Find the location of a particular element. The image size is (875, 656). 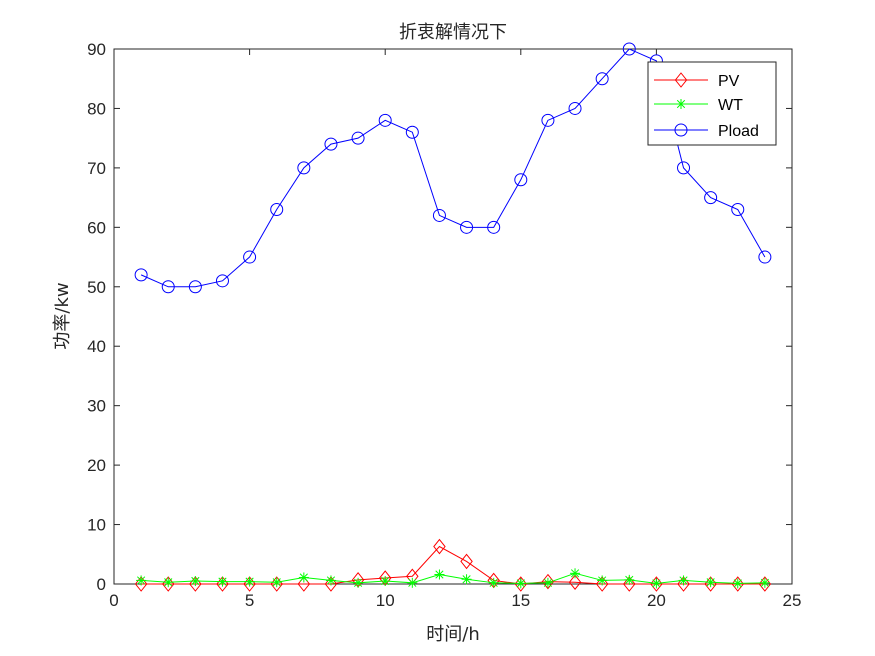

y-tick-label: 60 is located at coordinates (96, 227).